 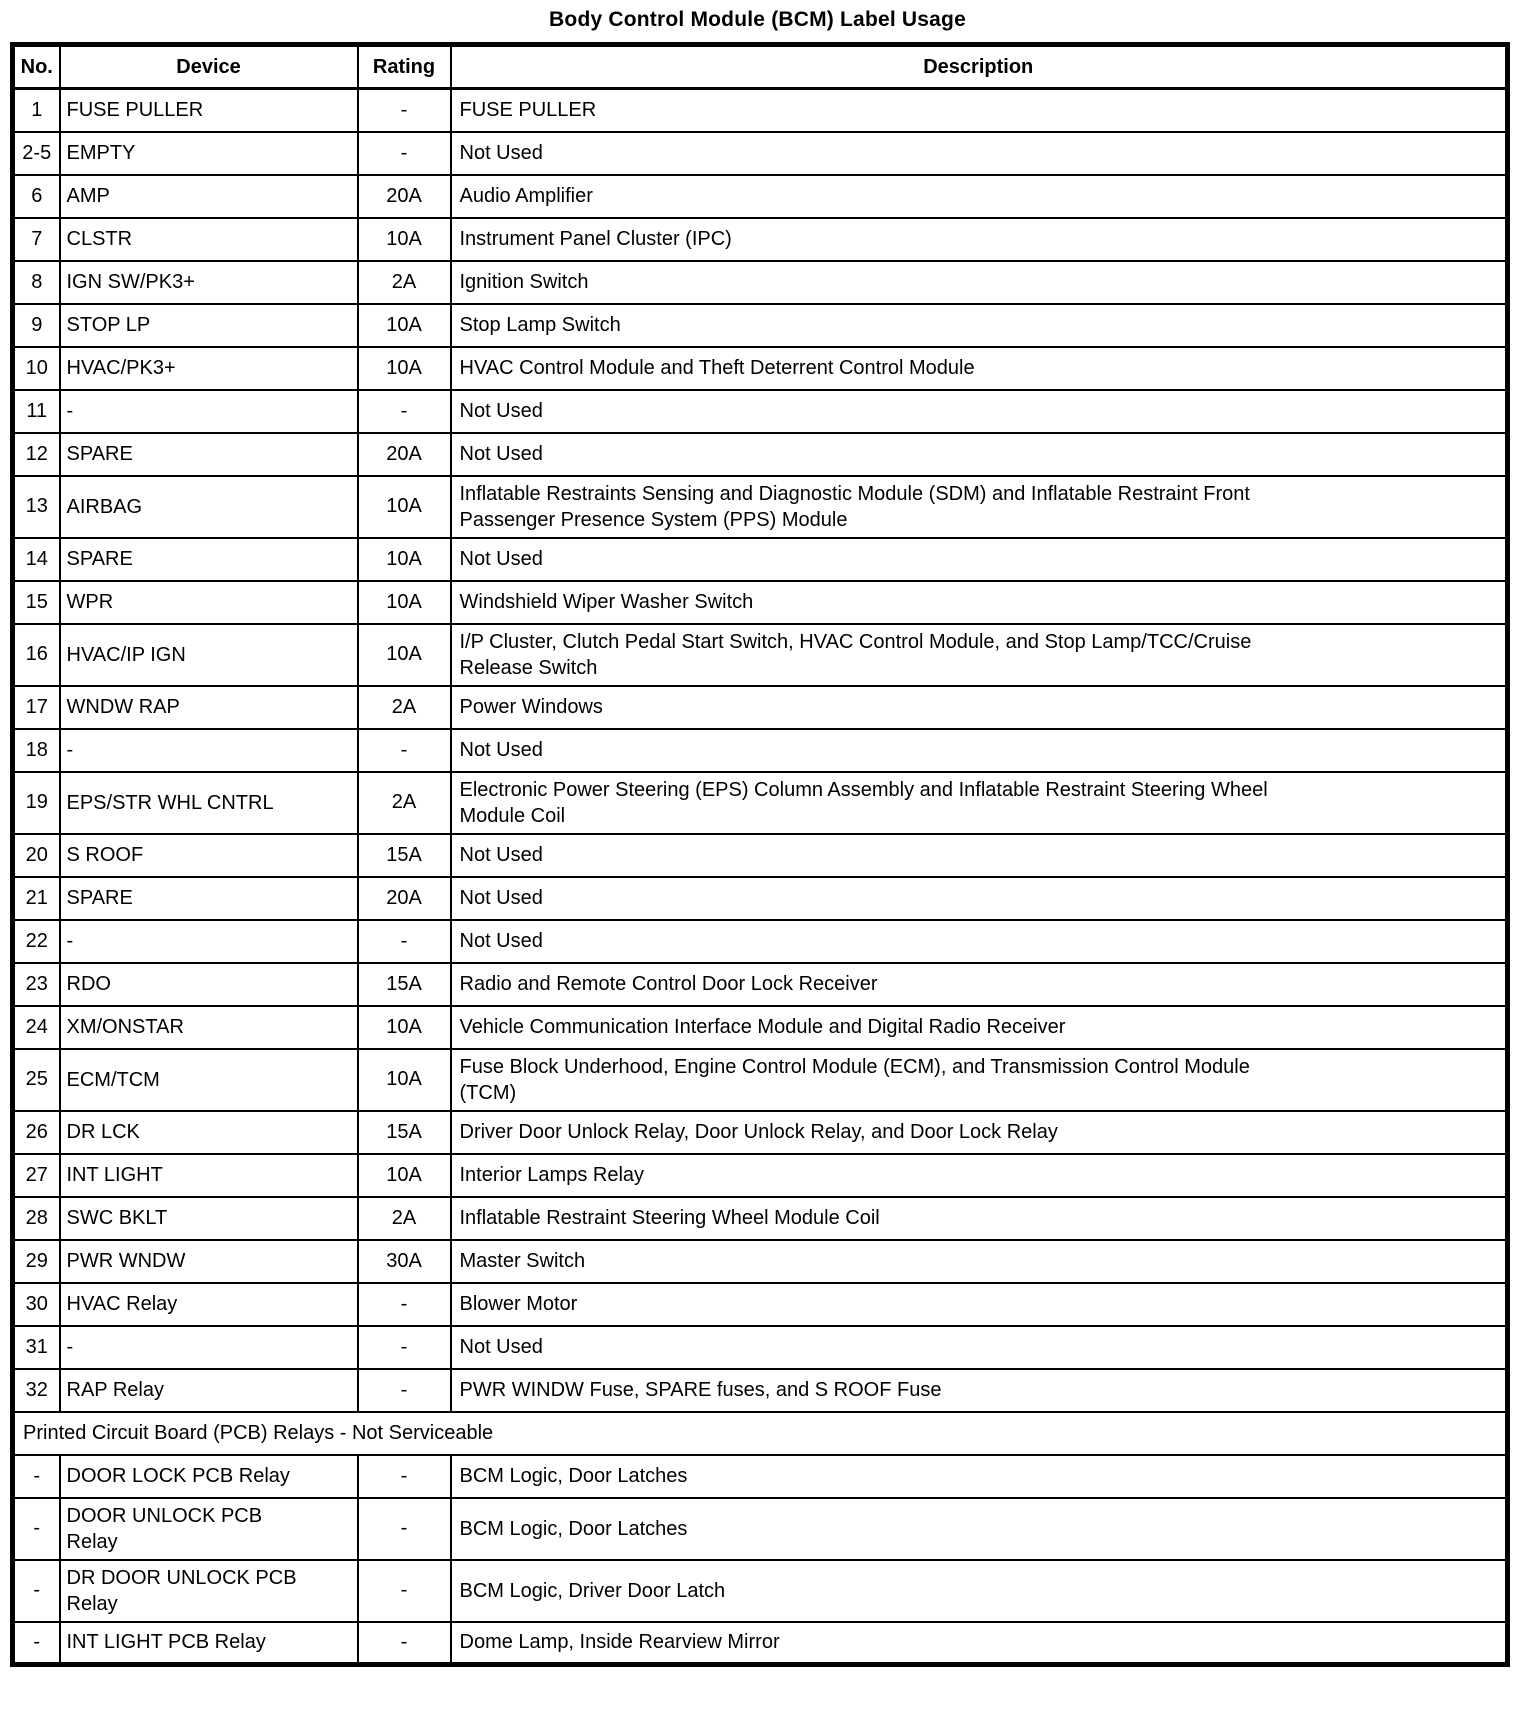 I want to click on row-no-cell: 8, so click(x=36, y=282).